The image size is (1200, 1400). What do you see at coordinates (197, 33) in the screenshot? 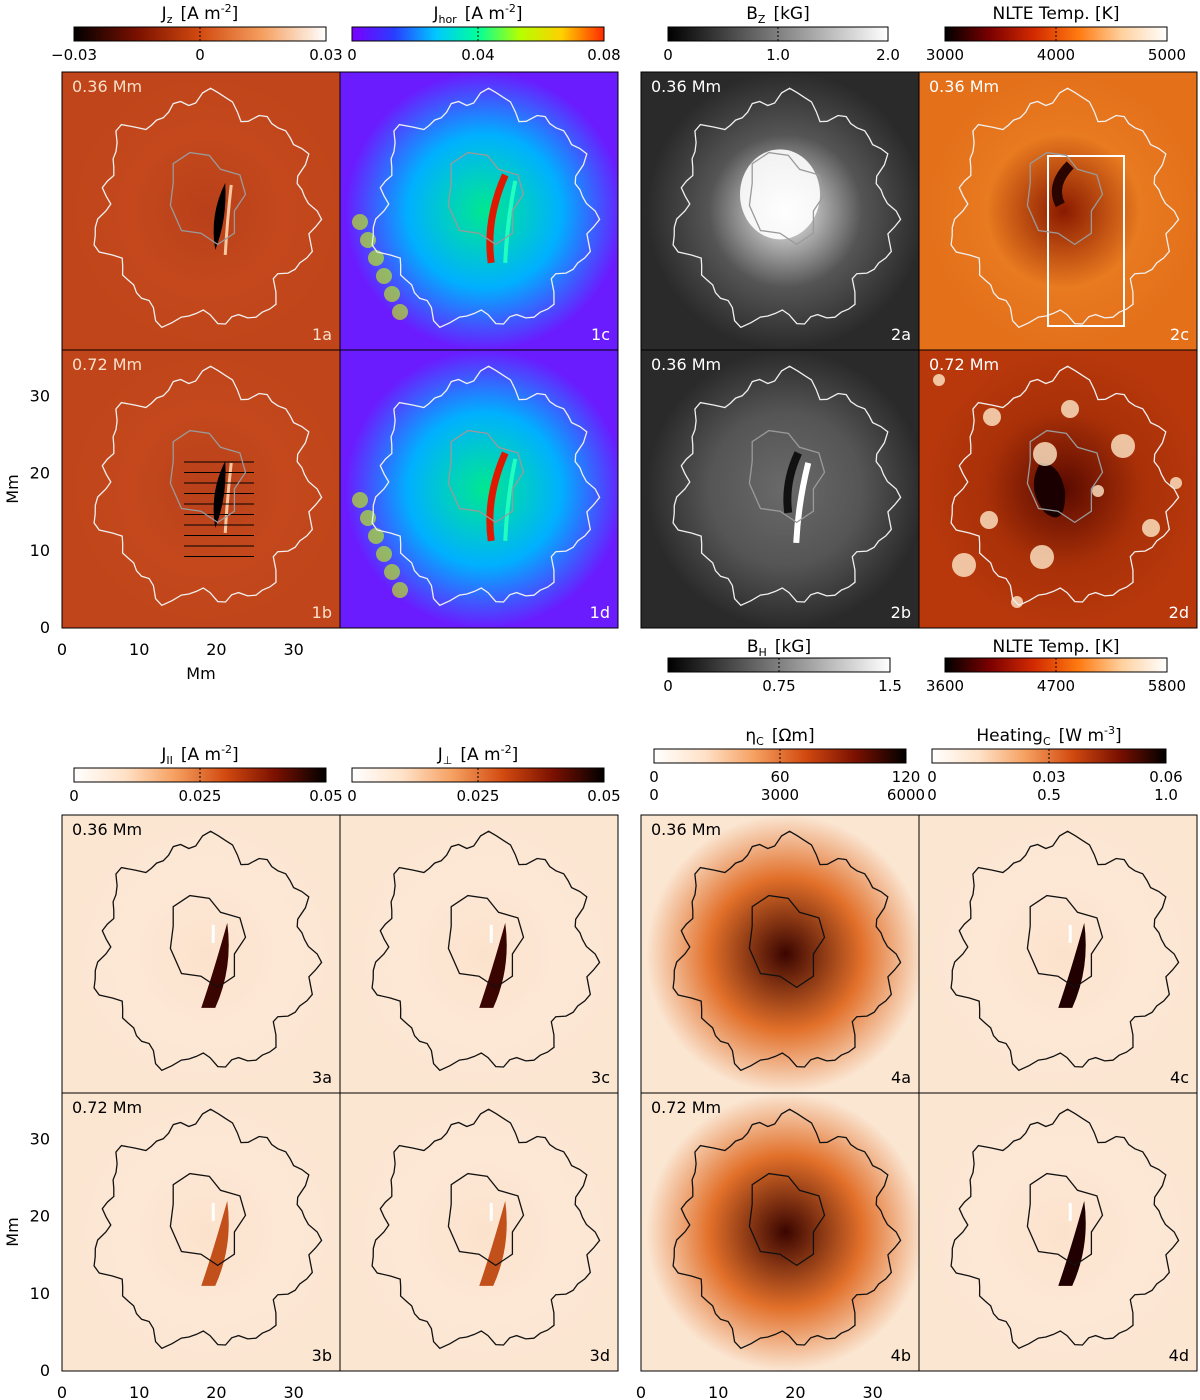
I see `cb-jz: Jz [A m-2] −0.03 0 0.03` at bounding box center [197, 33].